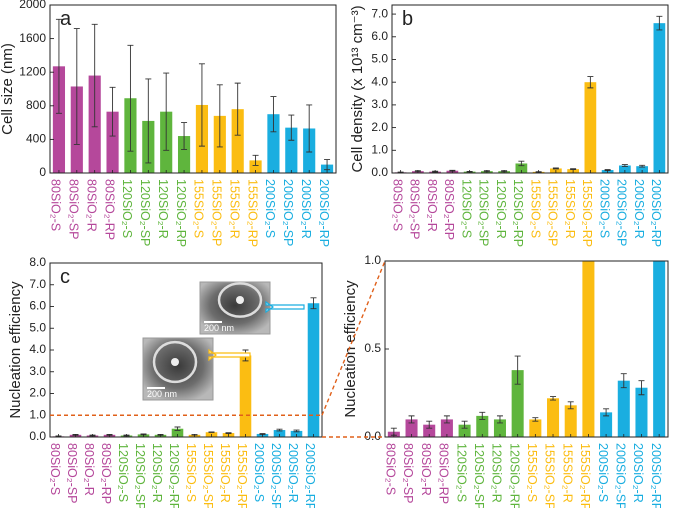 This screenshot has width=673, height=508. I want to click on callout-arrow, so click(229, 355).